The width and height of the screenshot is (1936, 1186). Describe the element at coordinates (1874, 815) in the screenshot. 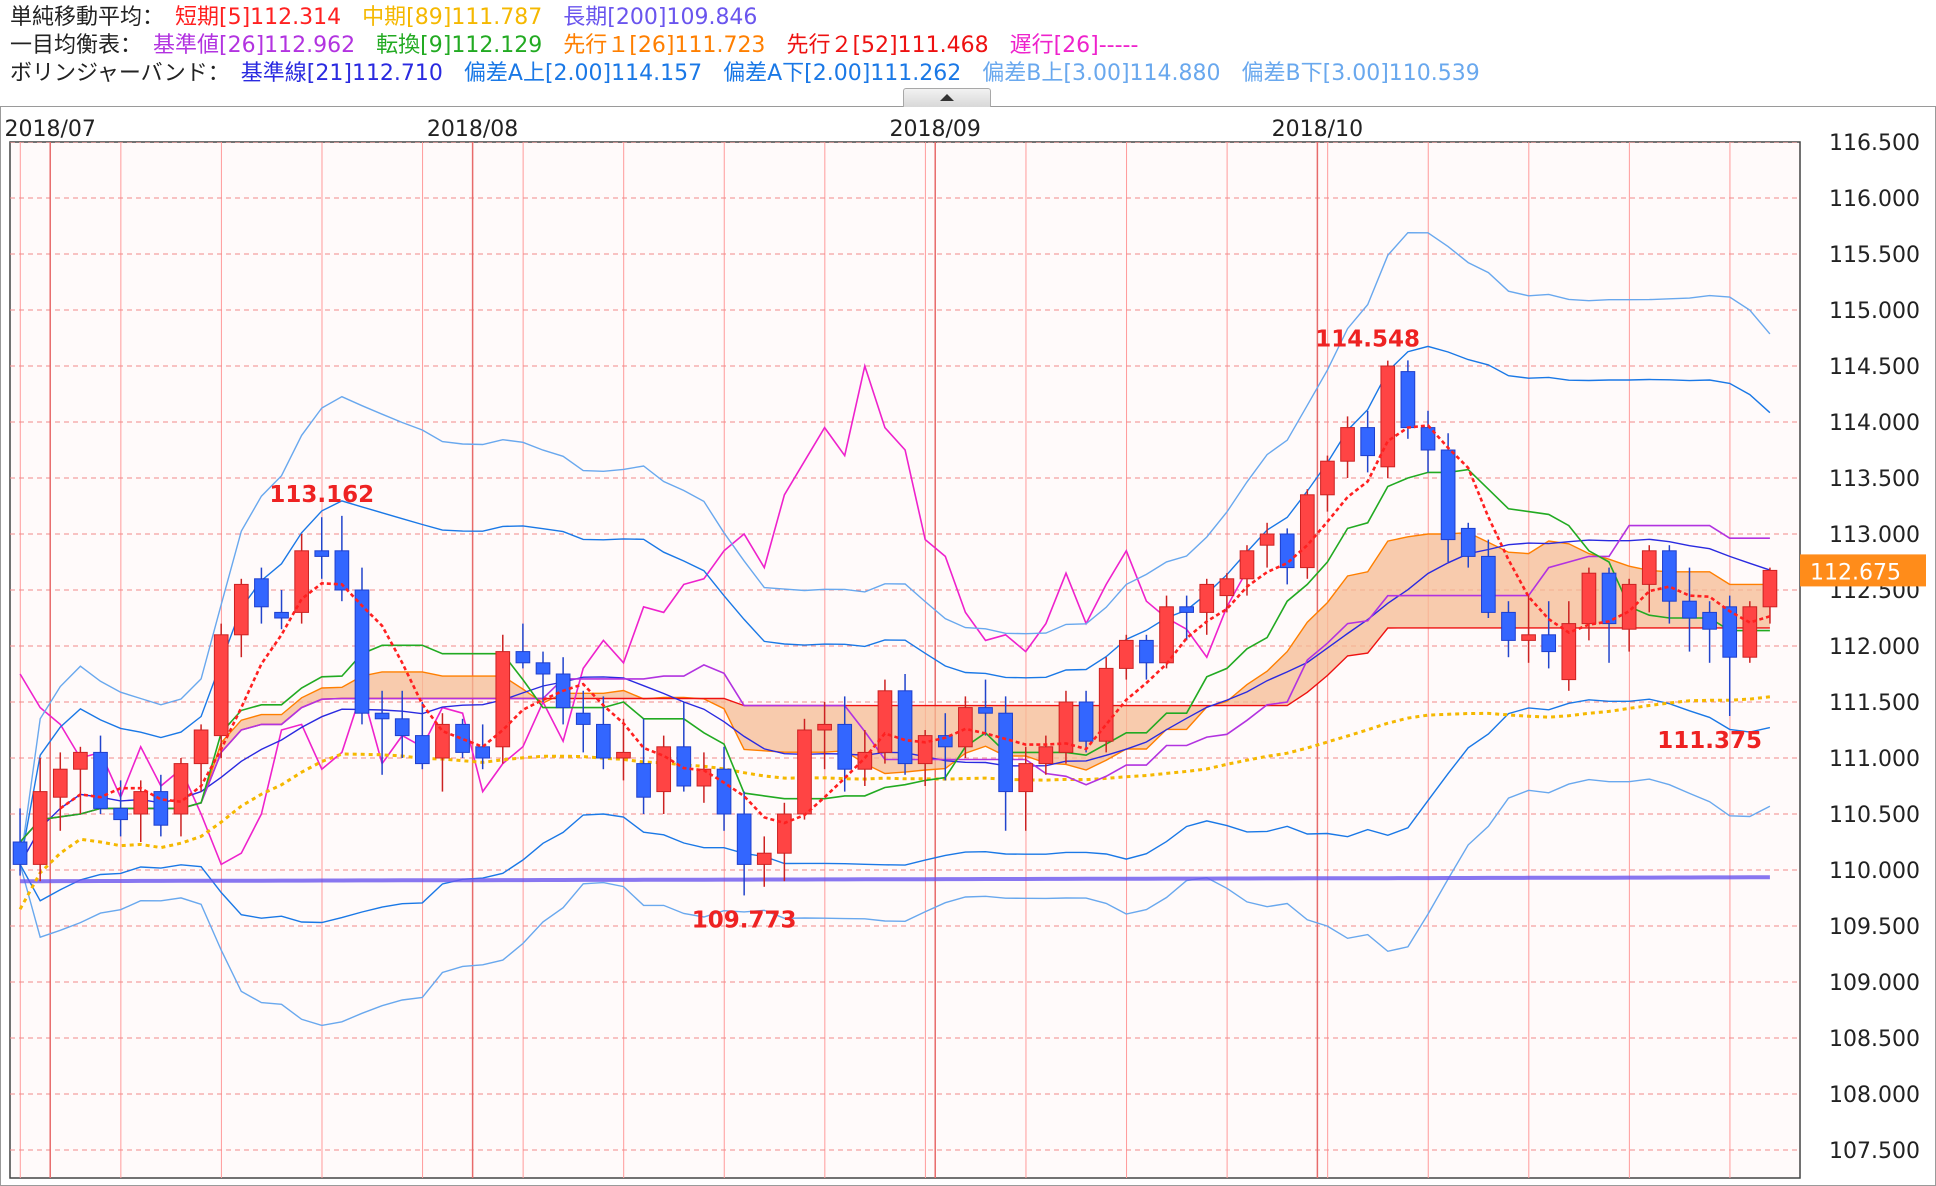

I see `y-tick-label: 110.500` at that location.